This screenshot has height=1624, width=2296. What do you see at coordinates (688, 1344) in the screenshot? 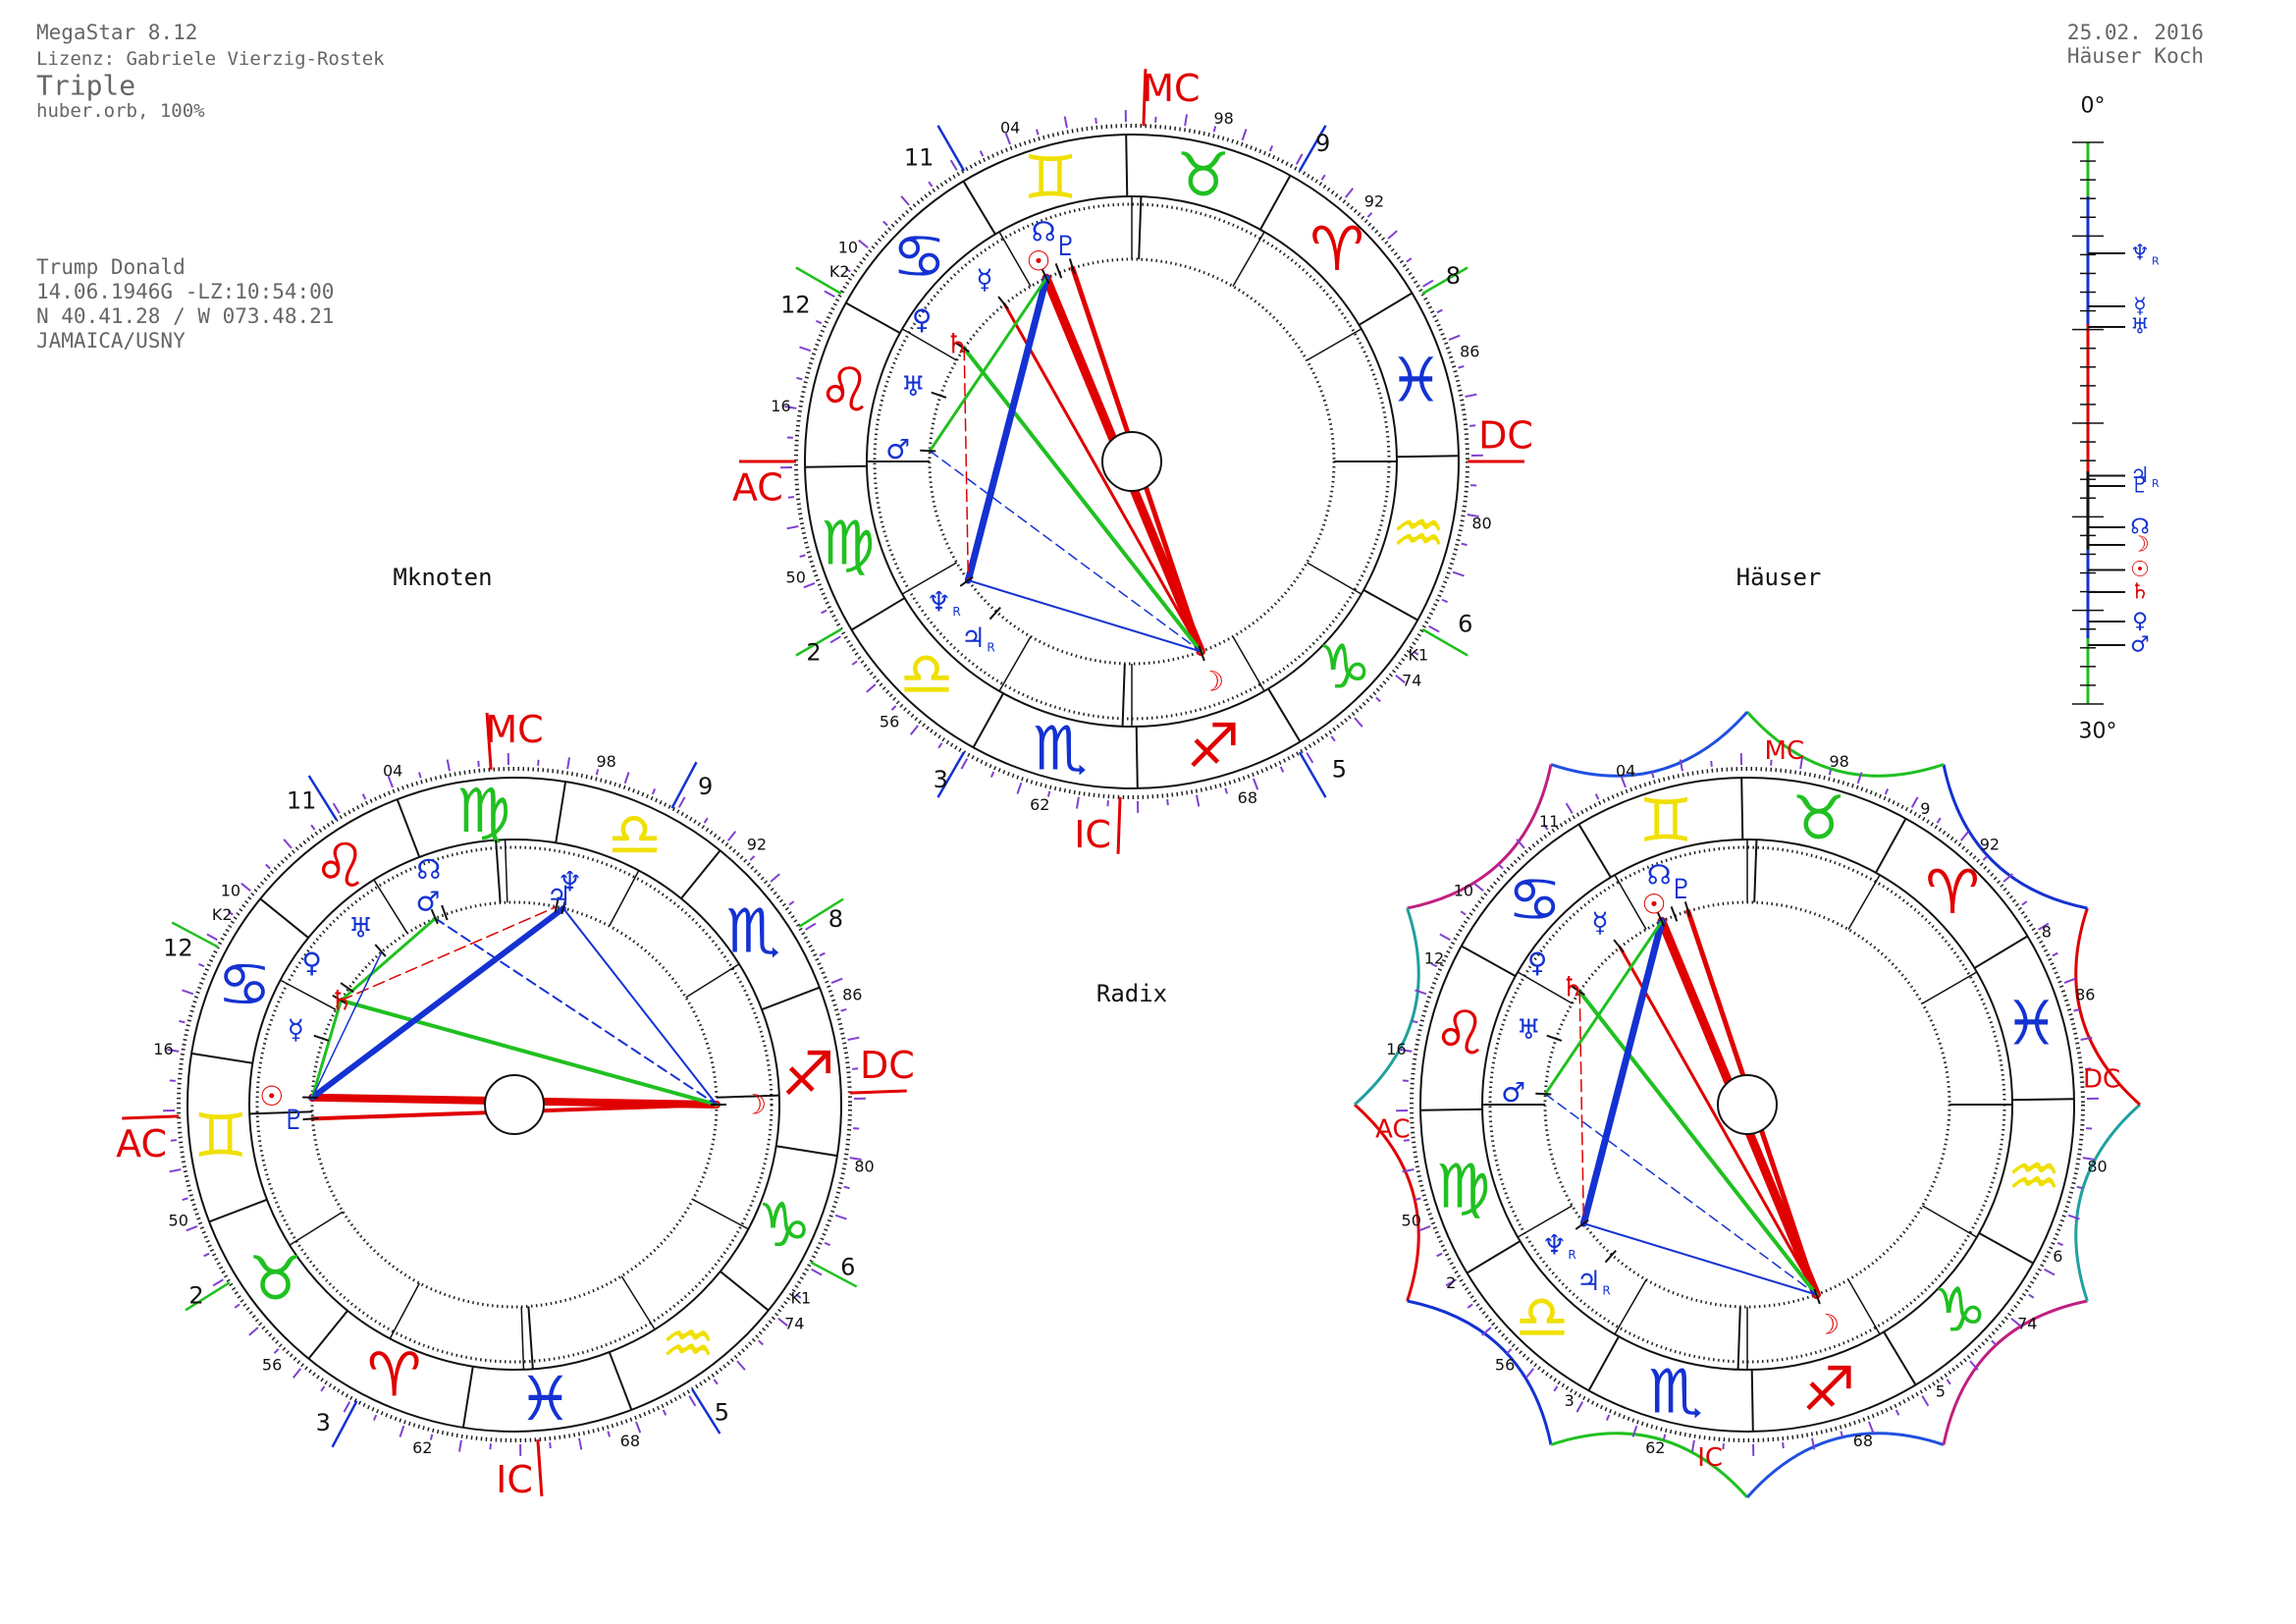
I see `zodiac-sign: ♒` at bounding box center [688, 1344].